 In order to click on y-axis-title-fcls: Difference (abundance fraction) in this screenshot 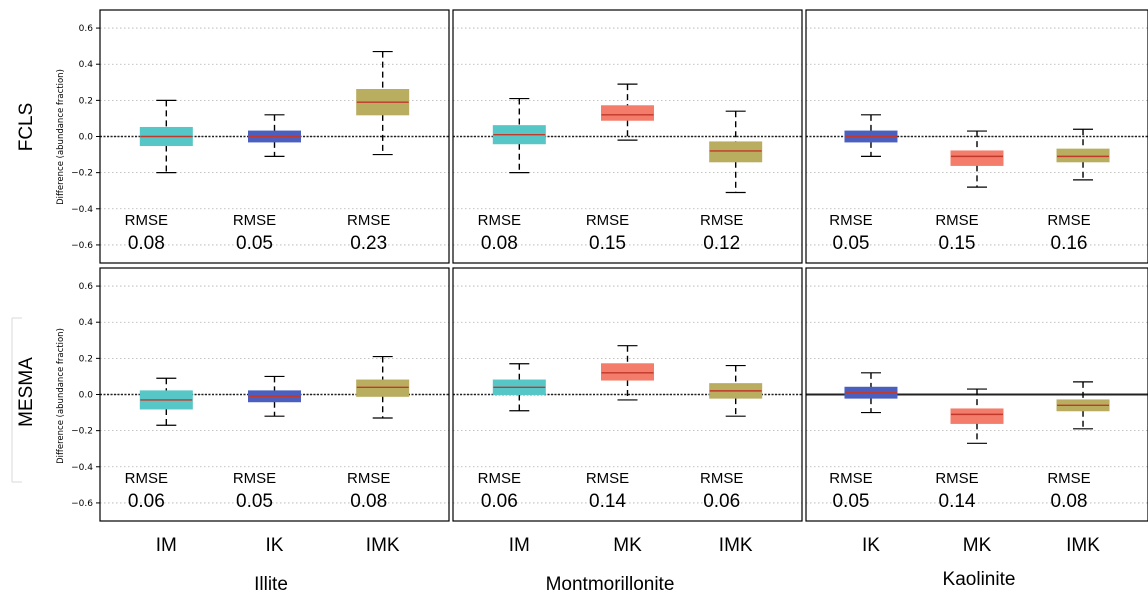, I will do `click(61, 137)`.